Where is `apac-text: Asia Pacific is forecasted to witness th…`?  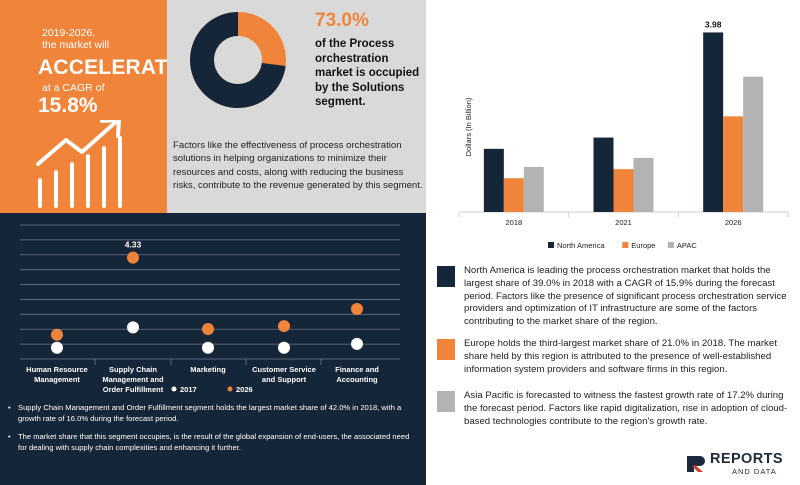
apac-text: Asia Pacific is forecasted to witness th… is located at coordinates (626, 408).